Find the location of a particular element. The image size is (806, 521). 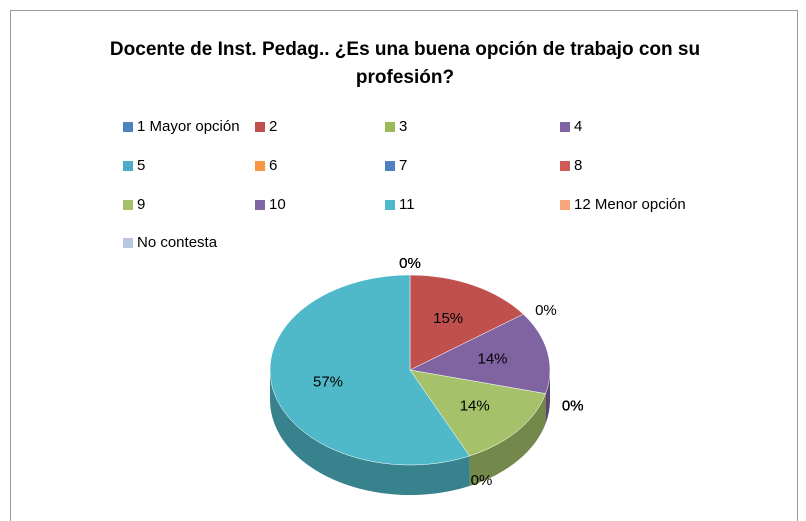

legend-label: 9 is located at coordinates (141, 204).